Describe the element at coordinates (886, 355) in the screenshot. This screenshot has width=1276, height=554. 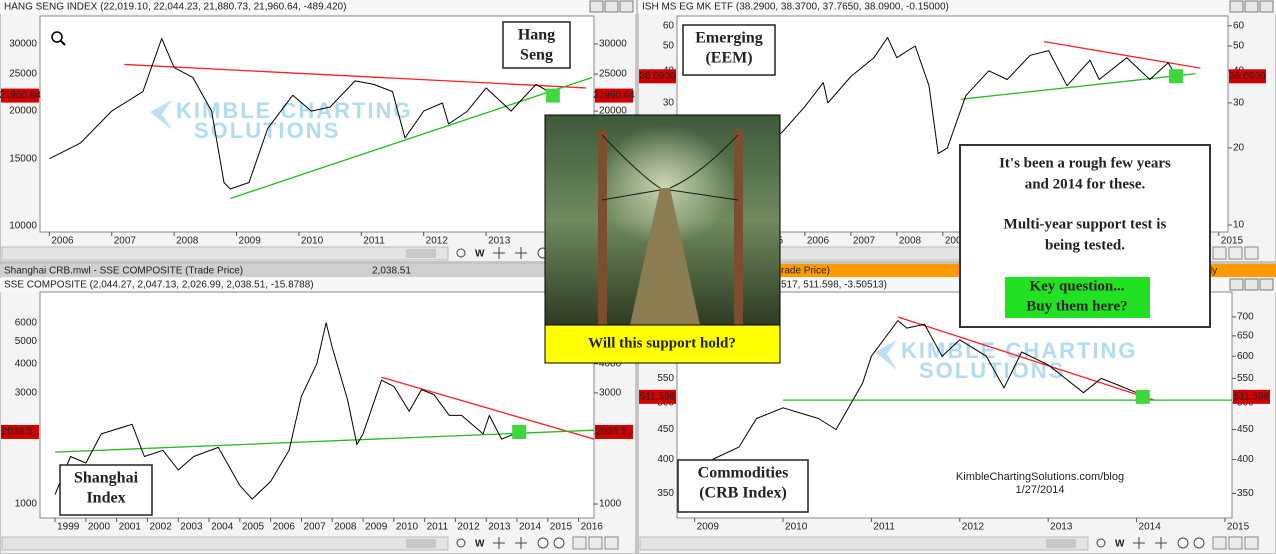
I see `watermark-logo` at that location.